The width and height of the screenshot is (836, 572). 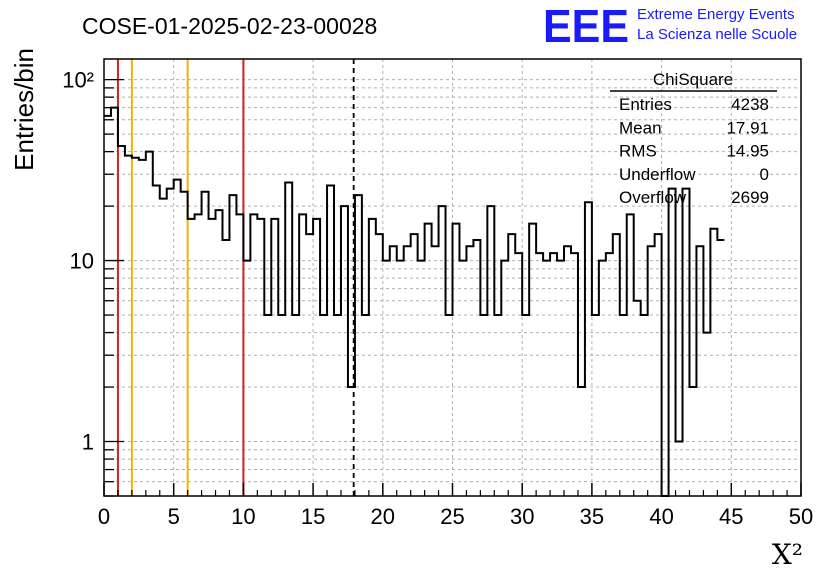 What do you see at coordinates (243, 516) in the screenshot?
I see `x-tick-label: 10` at bounding box center [243, 516].